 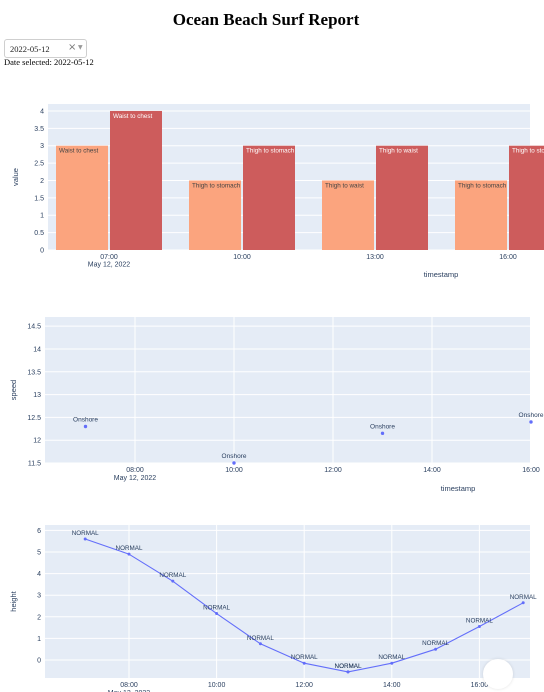 What do you see at coordinates (441, 274) in the screenshot?
I see `x-axis-title: timestamp` at bounding box center [441, 274].